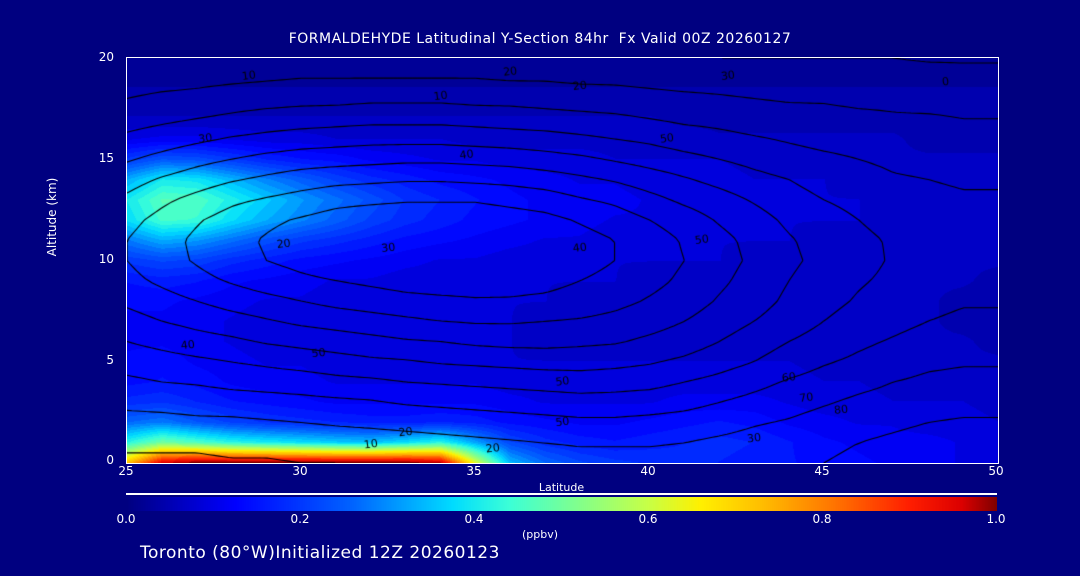 The image size is (1080, 576). What do you see at coordinates (474, 519) in the screenshot?
I see `colorbar-tick-2: 0.4` at bounding box center [474, 519].